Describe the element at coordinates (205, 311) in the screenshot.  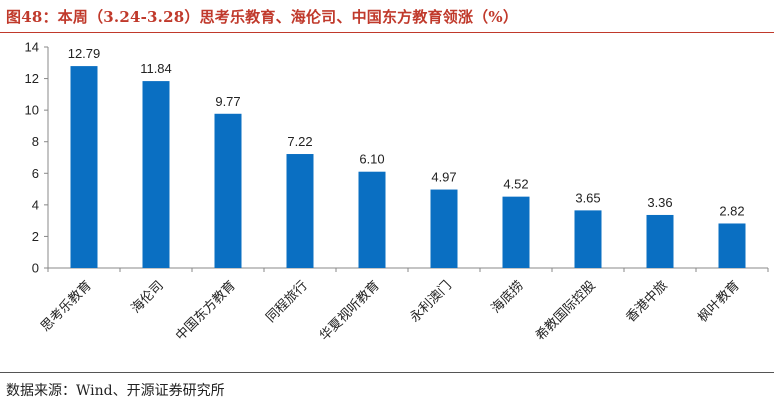
I see `category-label: 中国东方教育` at that location.